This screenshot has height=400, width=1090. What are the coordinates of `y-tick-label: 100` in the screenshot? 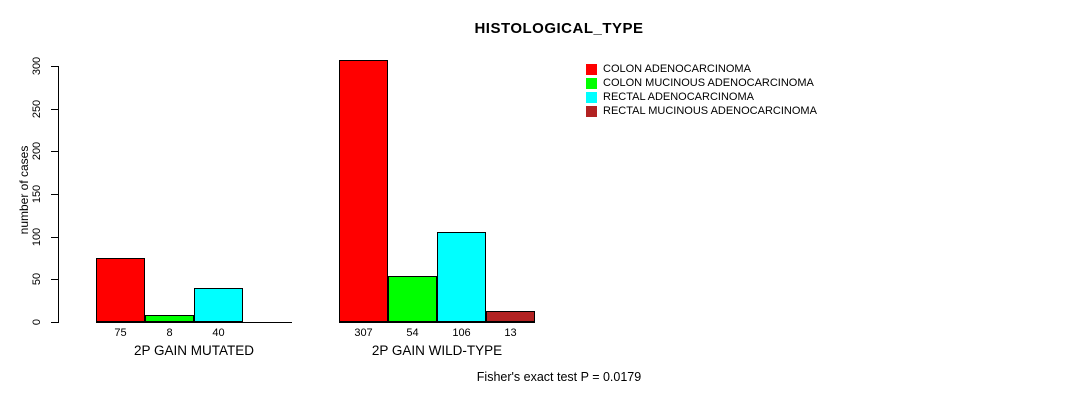 It's located at (37, 237).